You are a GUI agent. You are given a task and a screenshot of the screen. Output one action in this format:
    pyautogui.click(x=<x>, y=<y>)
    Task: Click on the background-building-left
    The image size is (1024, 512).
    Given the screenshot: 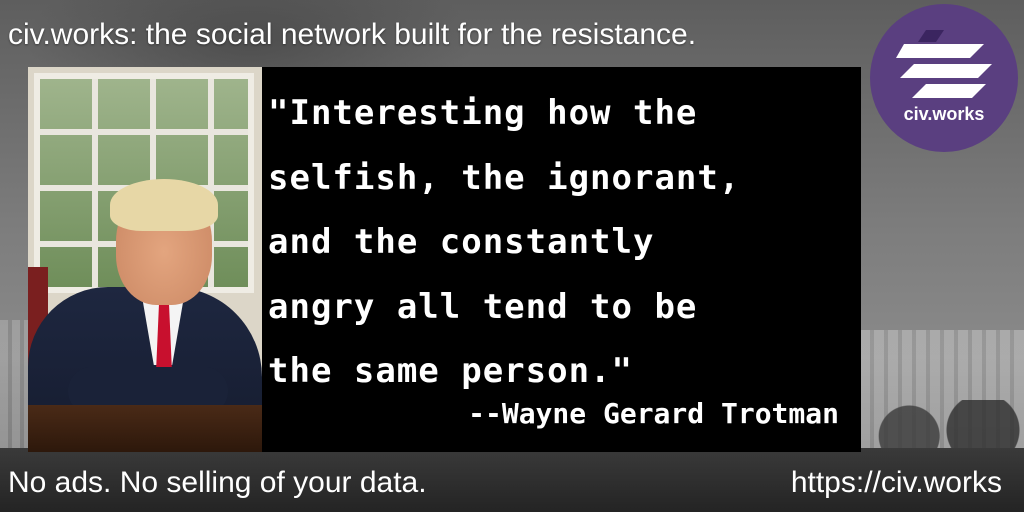 What is the action you would take?
    pyautogui.click(x=15, y=385)
    